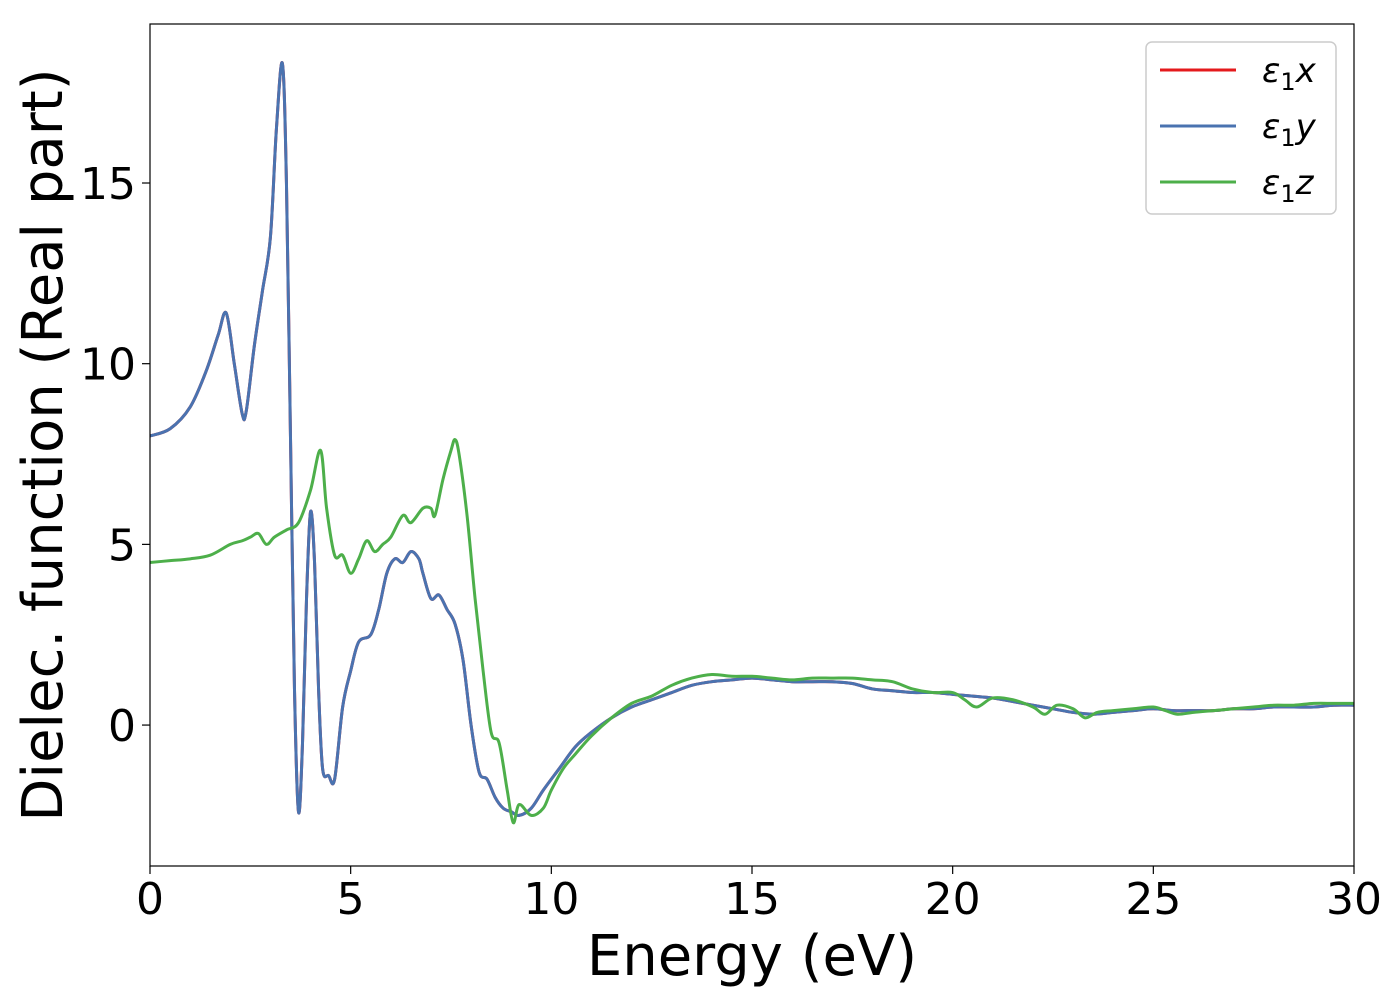 The width and height of the screenshot is (1400, 1000). Describe the element at coordinates (1306, 127) in the screenshot. I see `legend-label-component: y` at that location.